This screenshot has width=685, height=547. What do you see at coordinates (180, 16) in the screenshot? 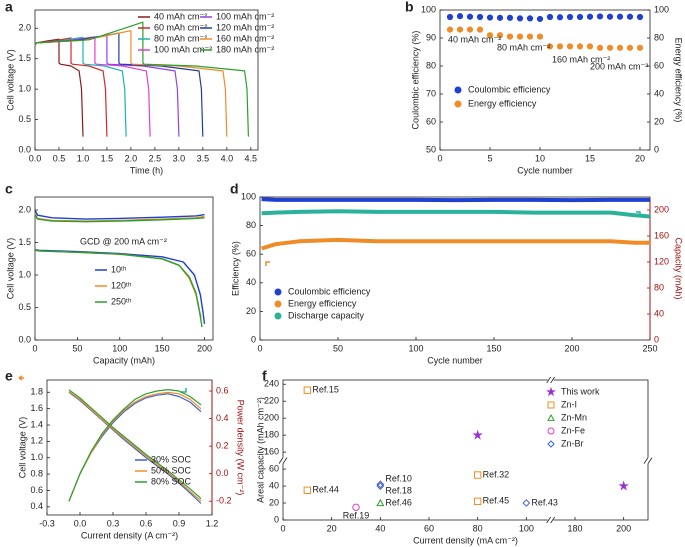
I see `legend-label: 40 mAh cm⁻²` at bounding box center [180, 16].